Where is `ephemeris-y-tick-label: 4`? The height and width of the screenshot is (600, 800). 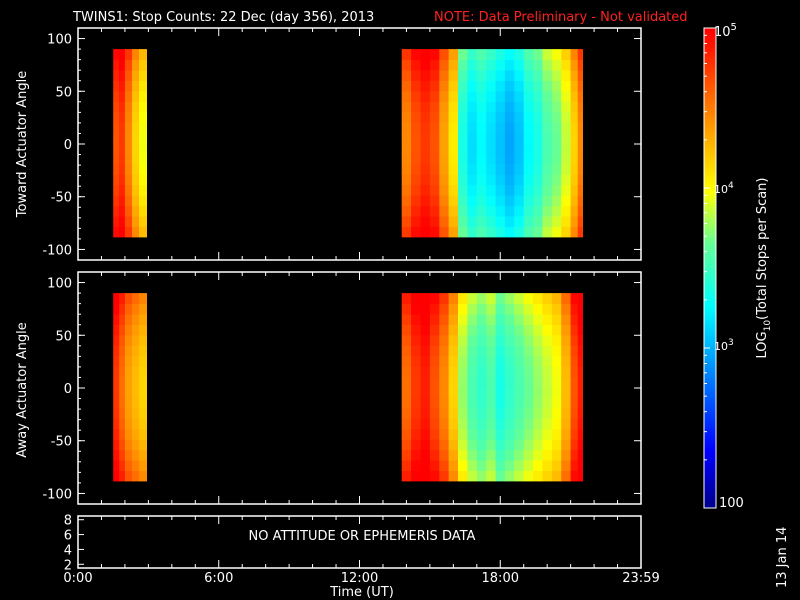 ephemeris-y-tick-label: 4 is located at coordinates (68, 550).